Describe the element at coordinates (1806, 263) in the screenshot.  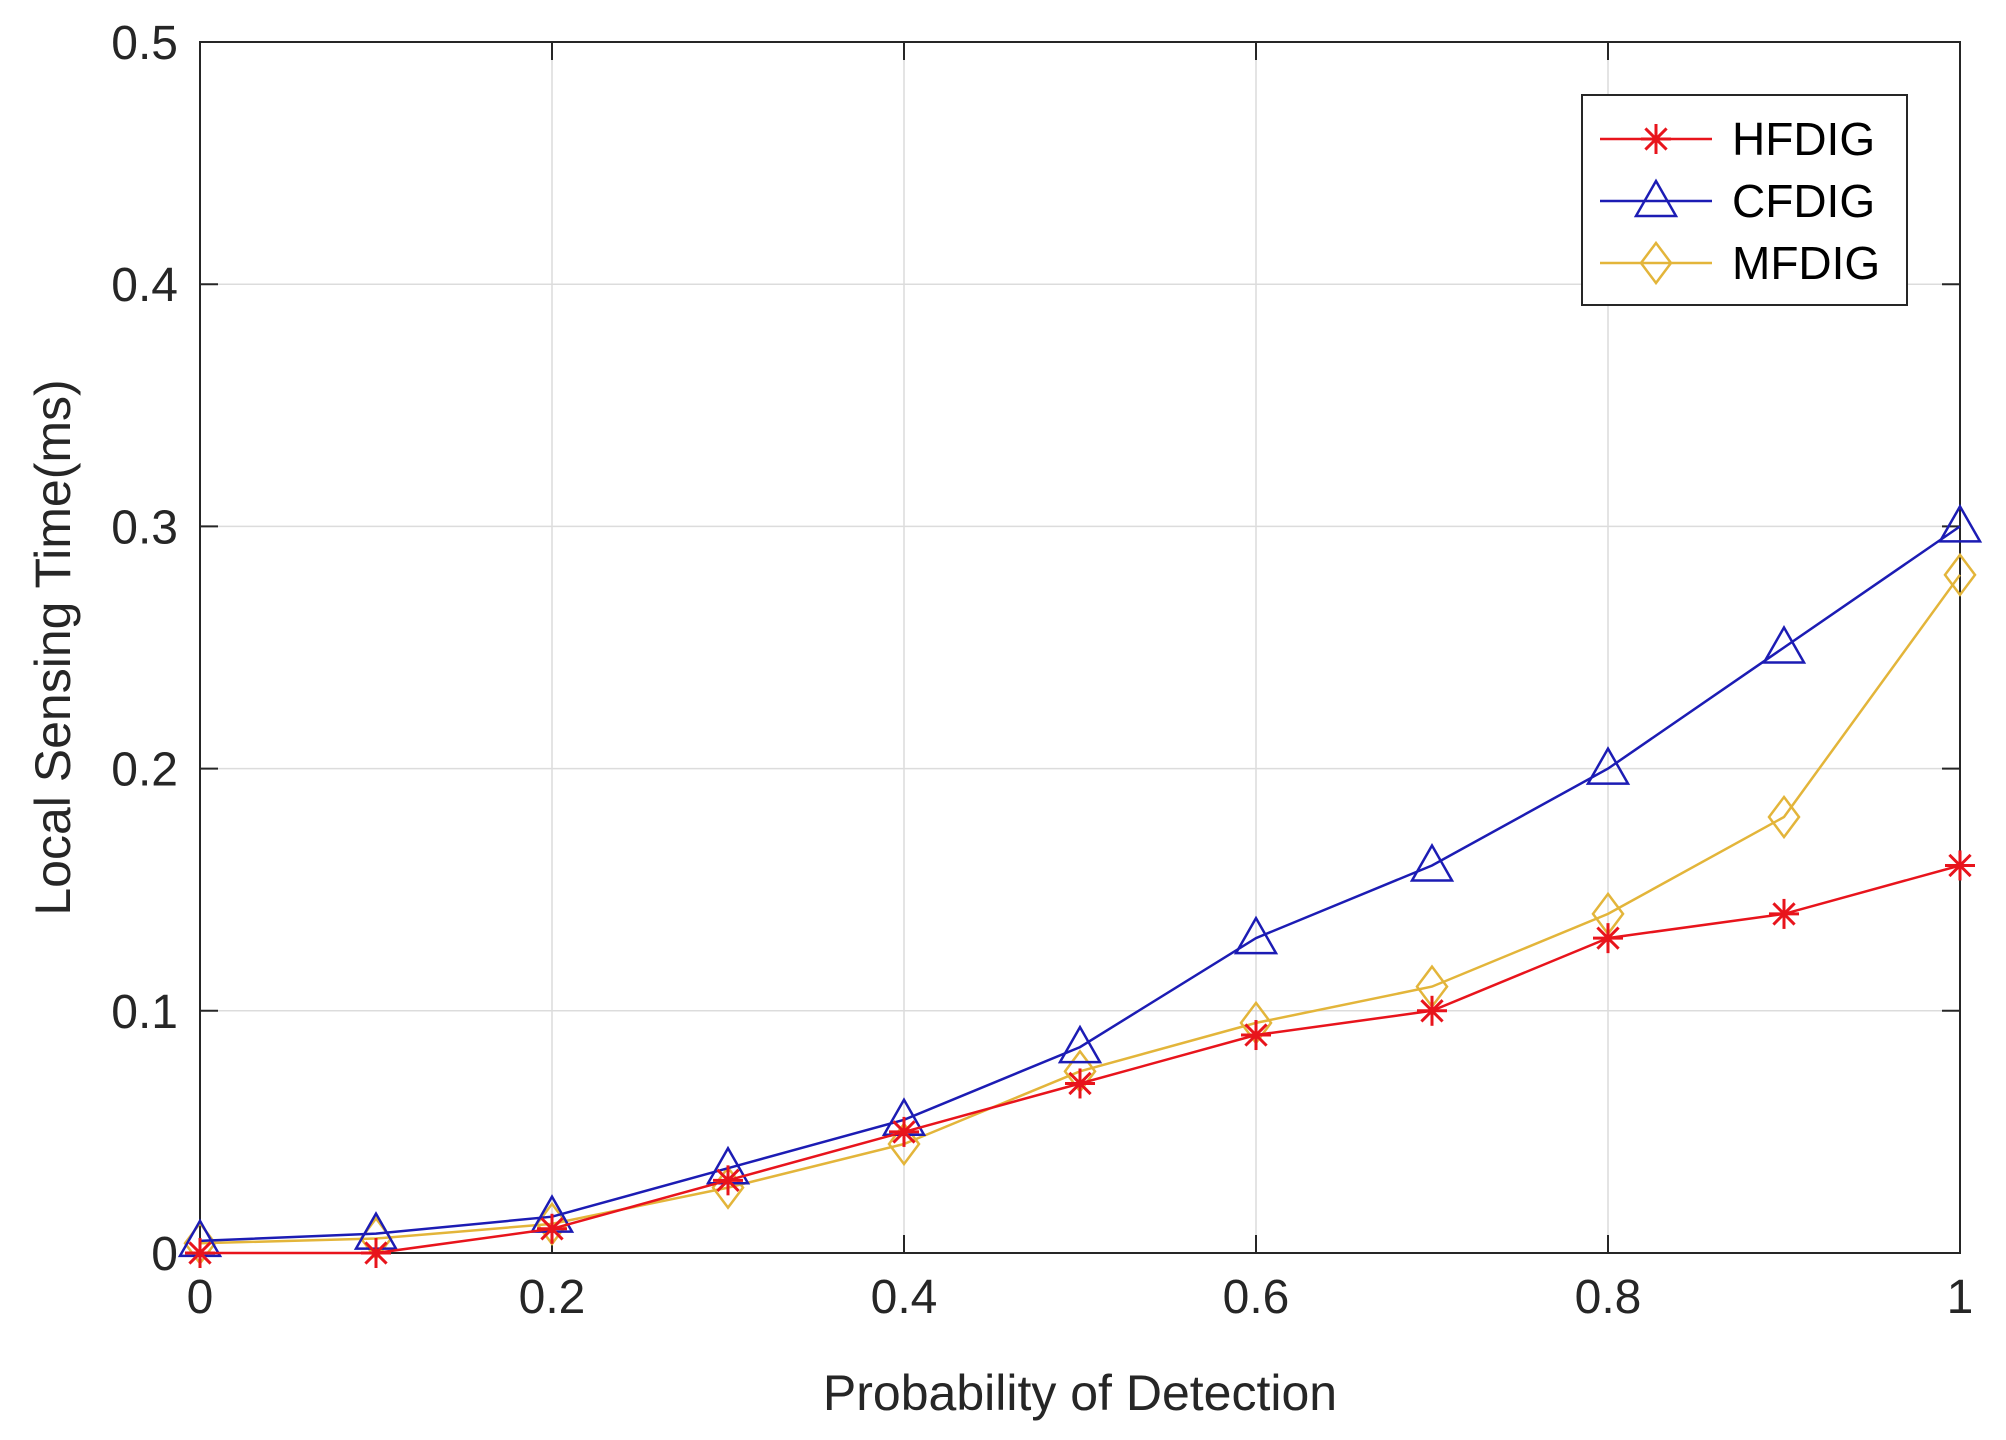
I see `legend-label-mfdig: MFDIG` at that location.